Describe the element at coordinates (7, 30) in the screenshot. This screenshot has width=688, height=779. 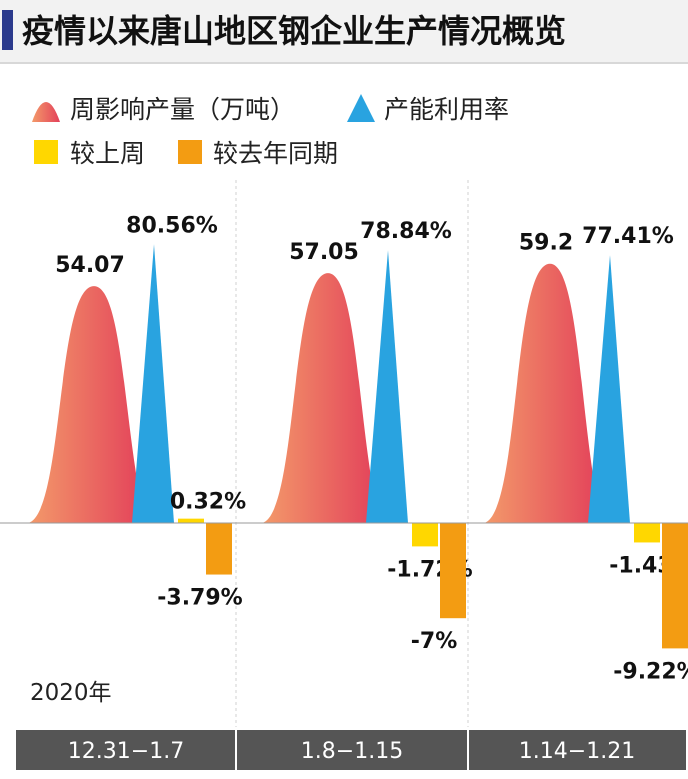
I see `title-accent-bar` at that location.